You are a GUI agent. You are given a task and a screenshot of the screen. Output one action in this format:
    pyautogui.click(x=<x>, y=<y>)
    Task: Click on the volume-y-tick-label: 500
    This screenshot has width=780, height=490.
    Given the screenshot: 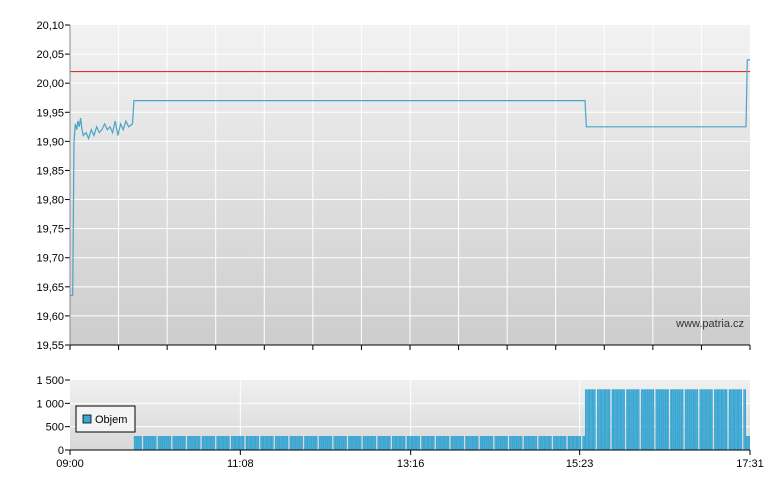 What is the action you would take?
    pyautogui.click(x=55, y=428)
    